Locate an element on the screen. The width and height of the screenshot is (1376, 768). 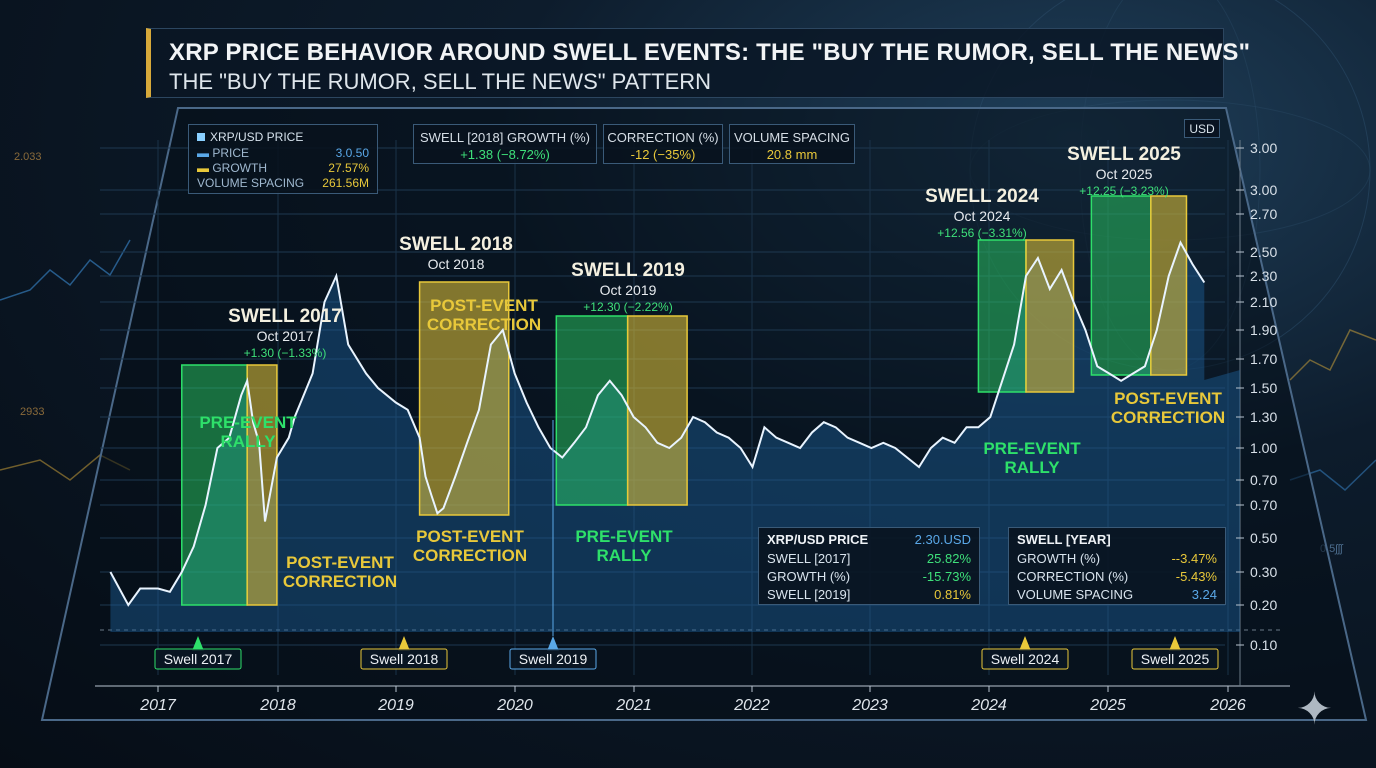
event-date: Oct 2019 is located at coordinates (628, 290).